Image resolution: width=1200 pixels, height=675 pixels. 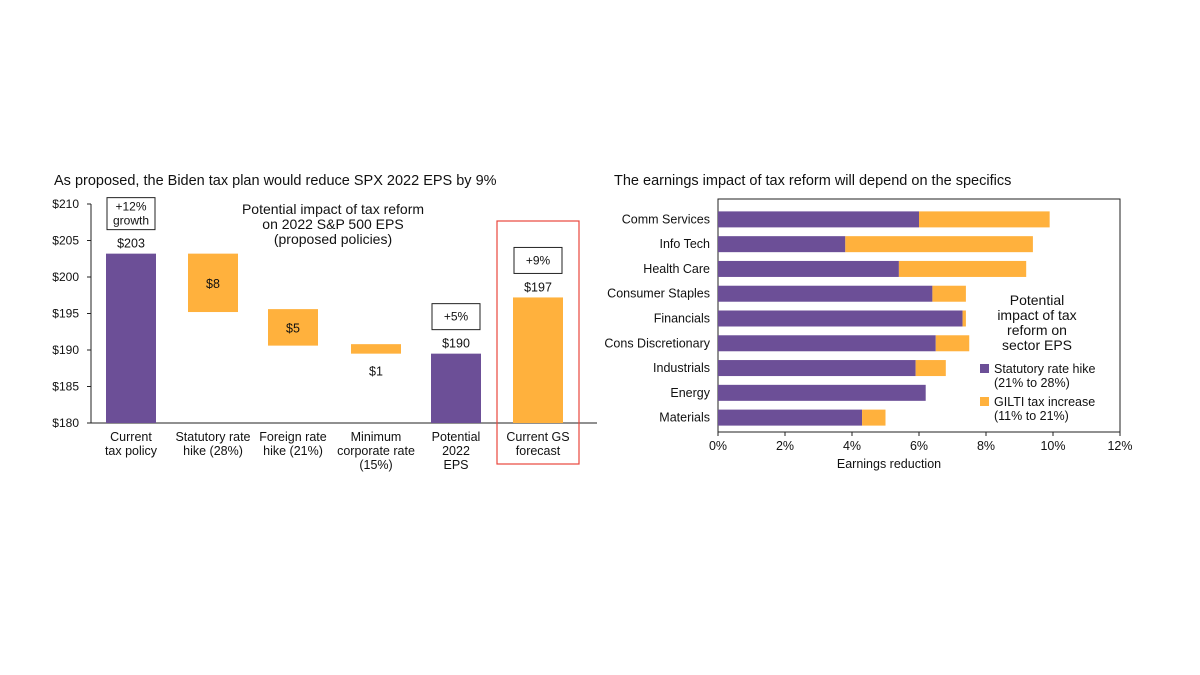 What do you see at coordinates (65, 241) in the screenshot?
I see `y-tick-label: $205` at bounding box center [65, 241].